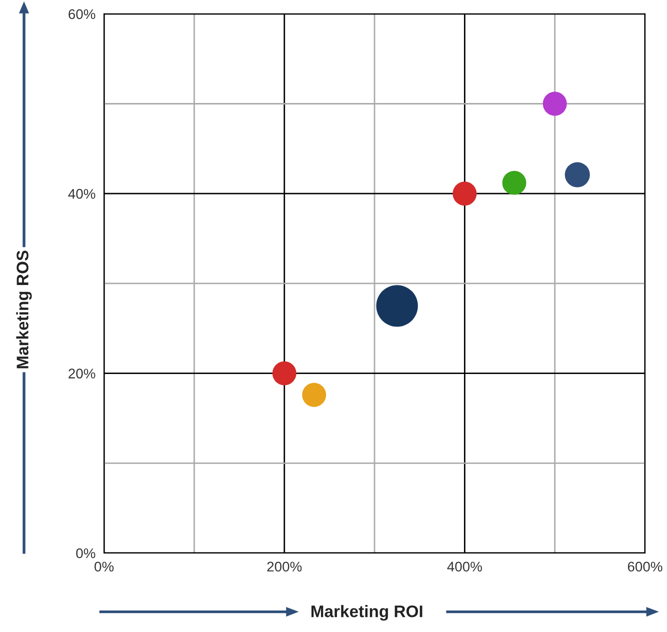 This screenshot has height=632, width=667. I want to click on x-tick-label: 400%, so click(464, 567).